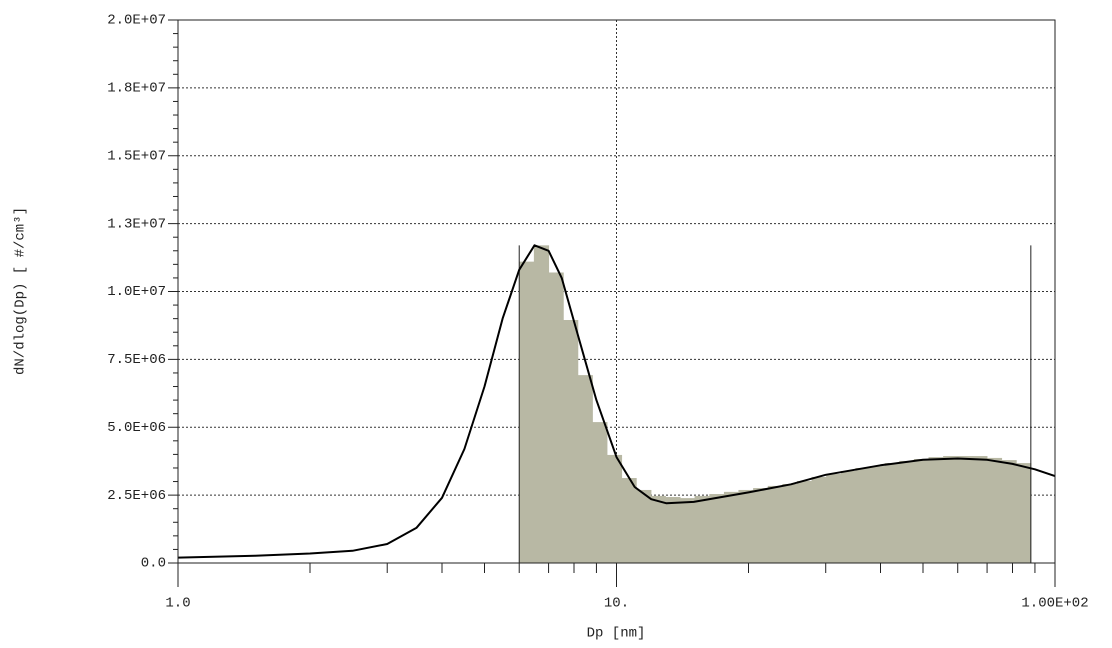 The image size is (1112, 648). I want to click on x-tick-label: 1.0, so click(177, 604).